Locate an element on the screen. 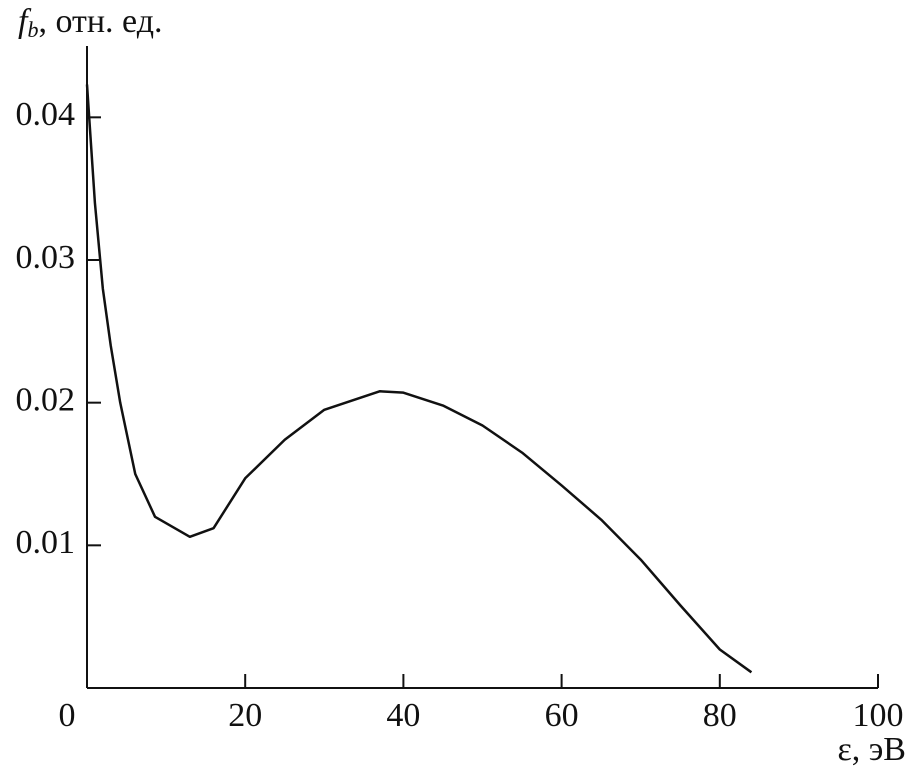 The height and width of the screenshot is (775, 908). y-tick-label: 0.01 is located at coordinates (46, 542).